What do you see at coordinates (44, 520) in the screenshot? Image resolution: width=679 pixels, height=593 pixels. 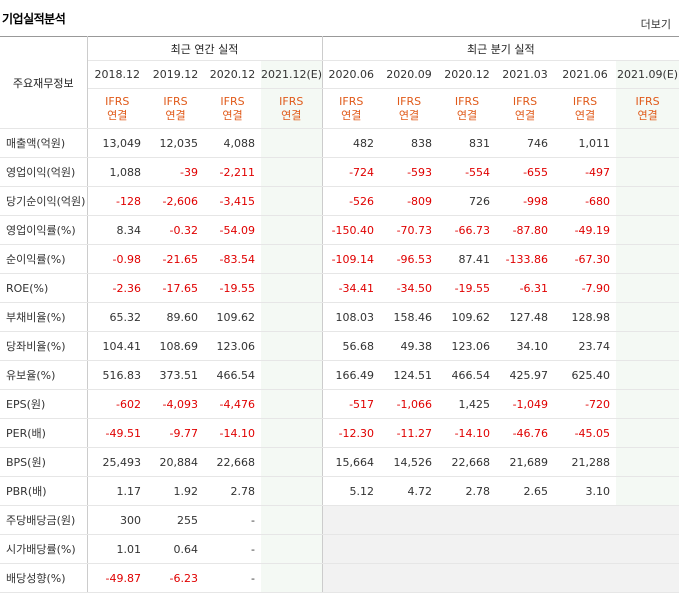 I see `row-label: 주당배당금(원)` at bounding box center [44, 520].